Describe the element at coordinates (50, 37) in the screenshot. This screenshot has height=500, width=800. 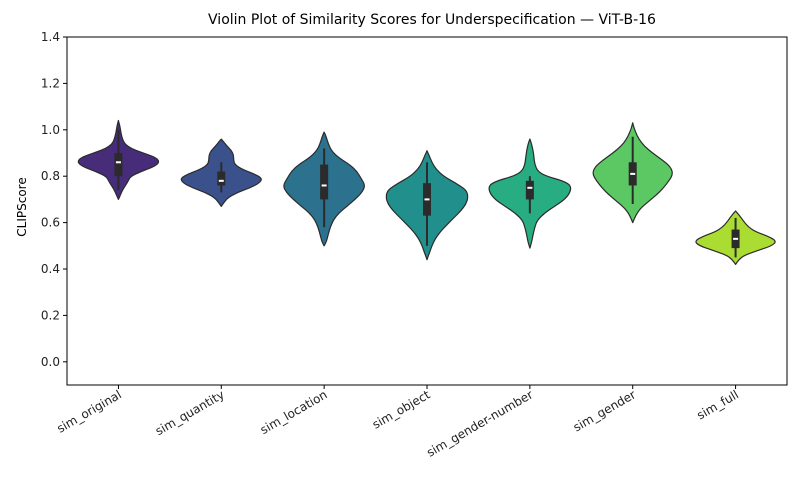
I see `y-tick-label: 1.4` at that location.